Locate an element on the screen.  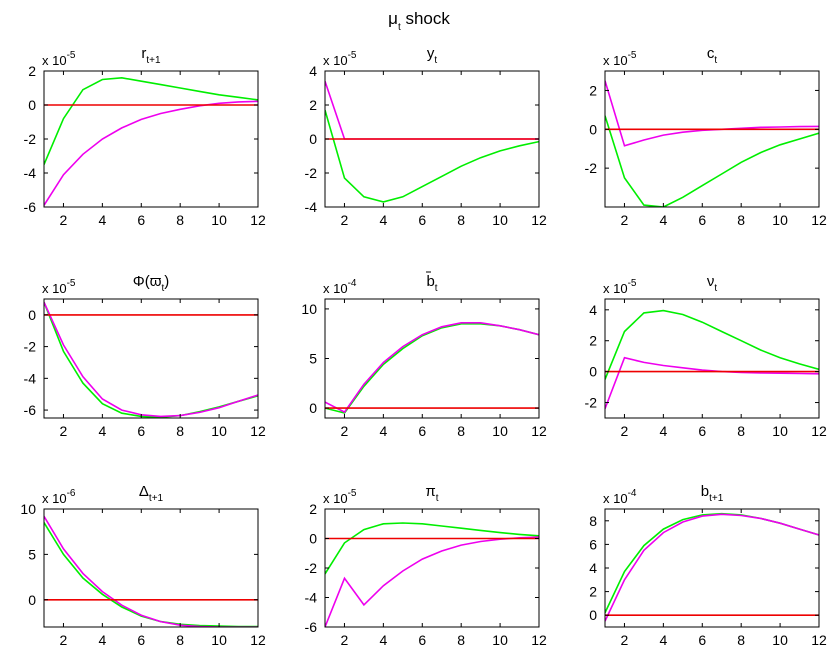
panel-title: yt is located at coordinates (432, 55).